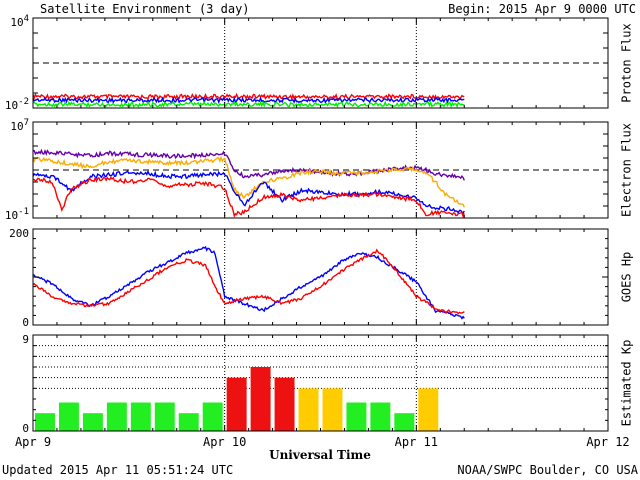 The image size is (640, 480). What do you see at coordinates (627, 383) in the screenshot?
I see `estimated-kp-ylabel: Estimated Kp` at bounding box center [627, 383].